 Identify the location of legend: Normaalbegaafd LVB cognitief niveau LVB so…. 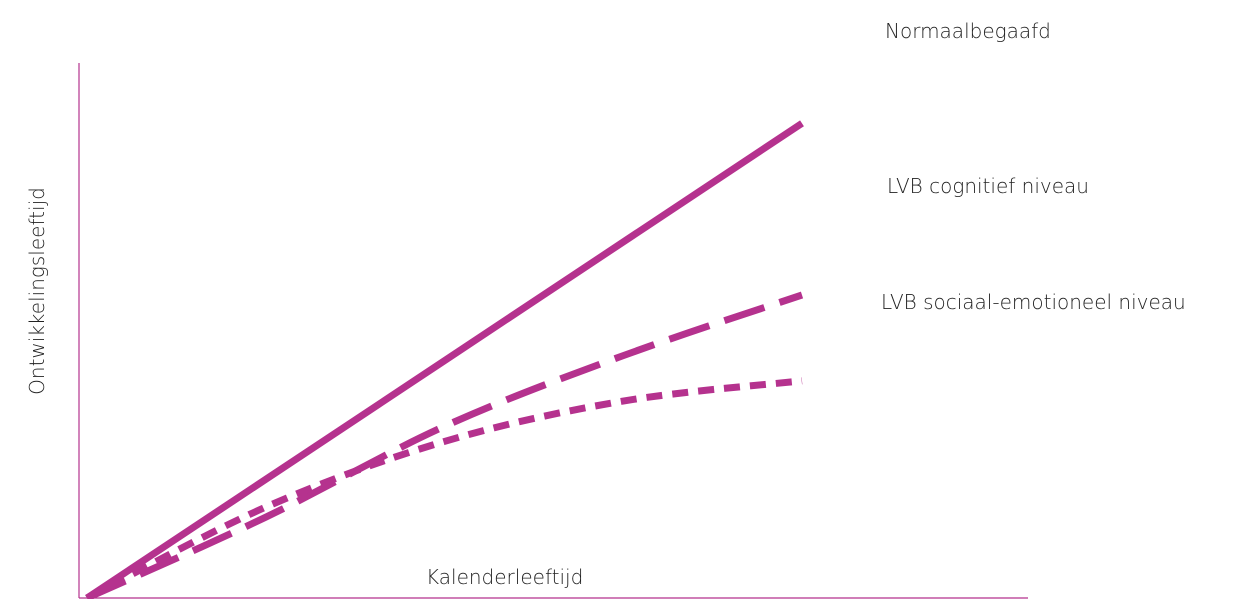
(1033, 166).